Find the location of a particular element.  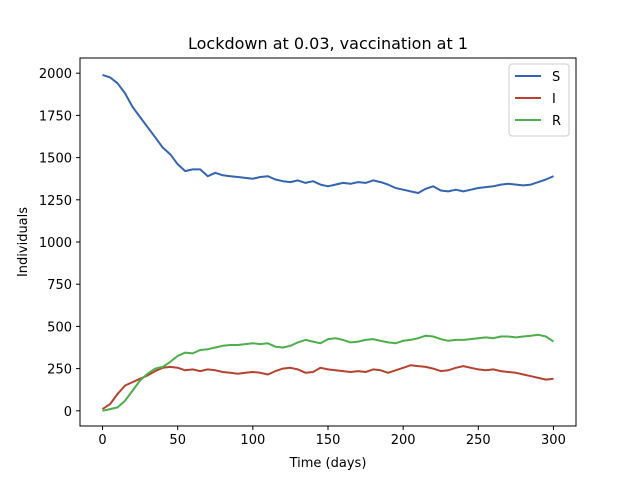

legend-label-S: S is located at coordinates (556, 77).